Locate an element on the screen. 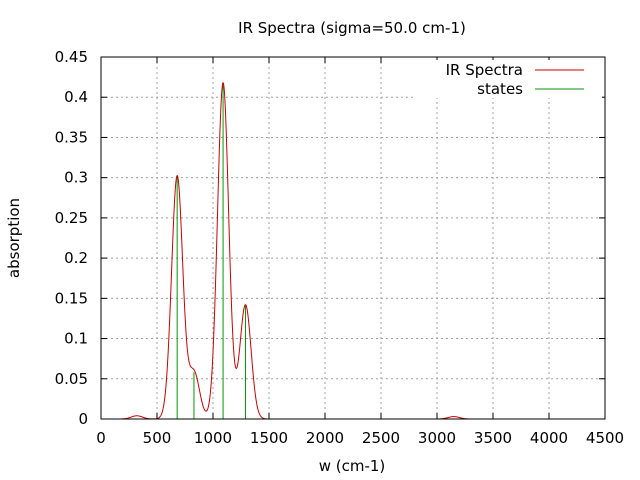  legend: IR Spectra states is located at coordinates (508, 79).